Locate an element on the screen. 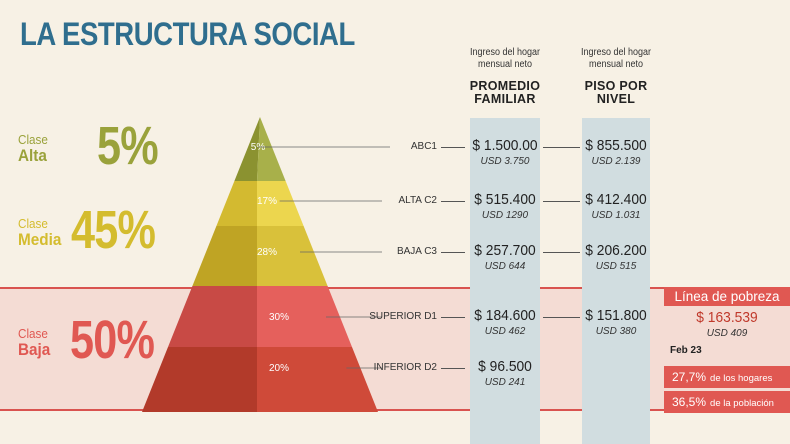 The width and height of the screenshot is (790, 444). stat-population-value: 36,5 is located at coordinates (684, 402).